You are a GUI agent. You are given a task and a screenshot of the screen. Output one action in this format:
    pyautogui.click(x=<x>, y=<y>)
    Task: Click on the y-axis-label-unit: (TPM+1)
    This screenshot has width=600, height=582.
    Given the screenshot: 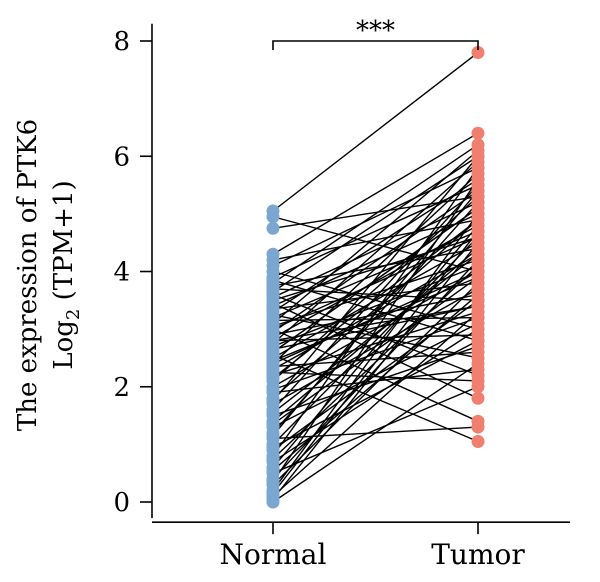 What is the action you would take?
    pyautogui.click(x=64, y=244)
    